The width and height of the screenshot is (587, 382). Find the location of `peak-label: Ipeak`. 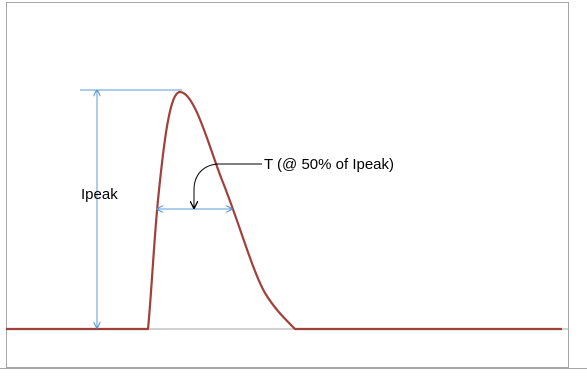

peak-label: Ipeak is located at coordinates (99, 194).